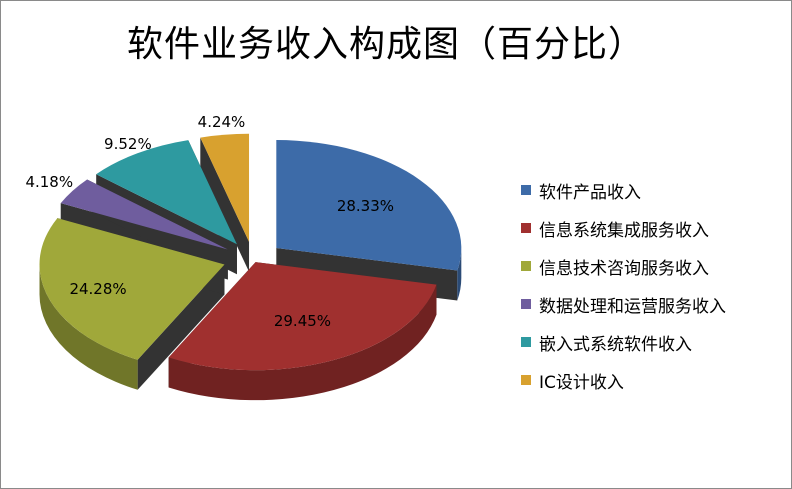  What do you see at coordinates (615, 344) in the screenshot?
I see `legend-label: 嵌入式系统软件收入` at bounding box center [615, 344].